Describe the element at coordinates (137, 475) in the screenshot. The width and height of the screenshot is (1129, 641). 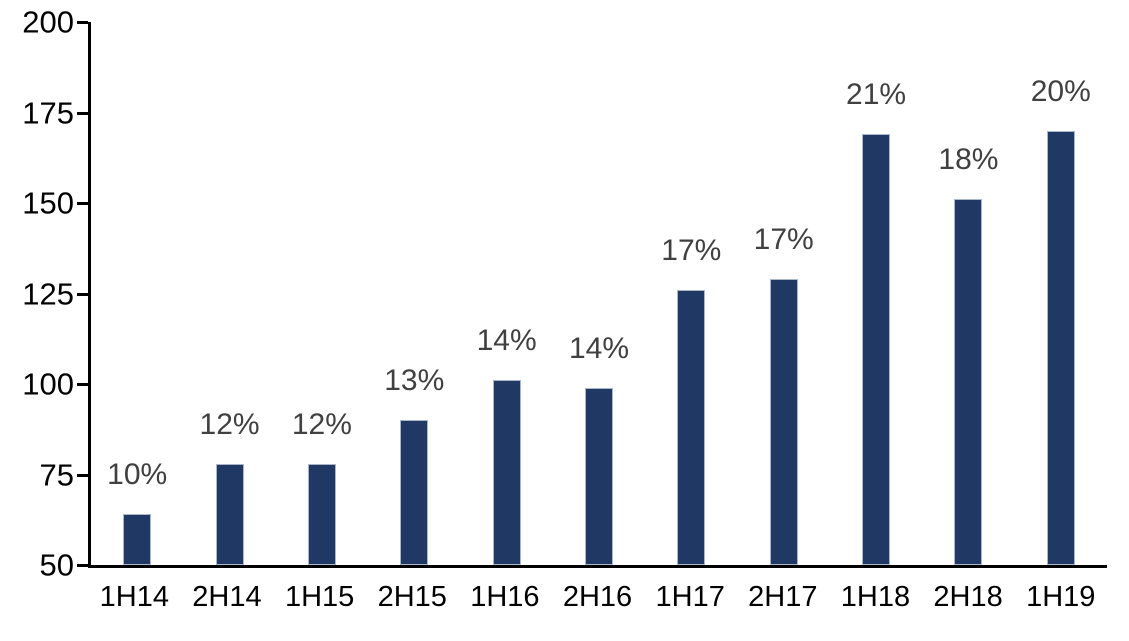
I see `bar-data-label: 10%` at that location.